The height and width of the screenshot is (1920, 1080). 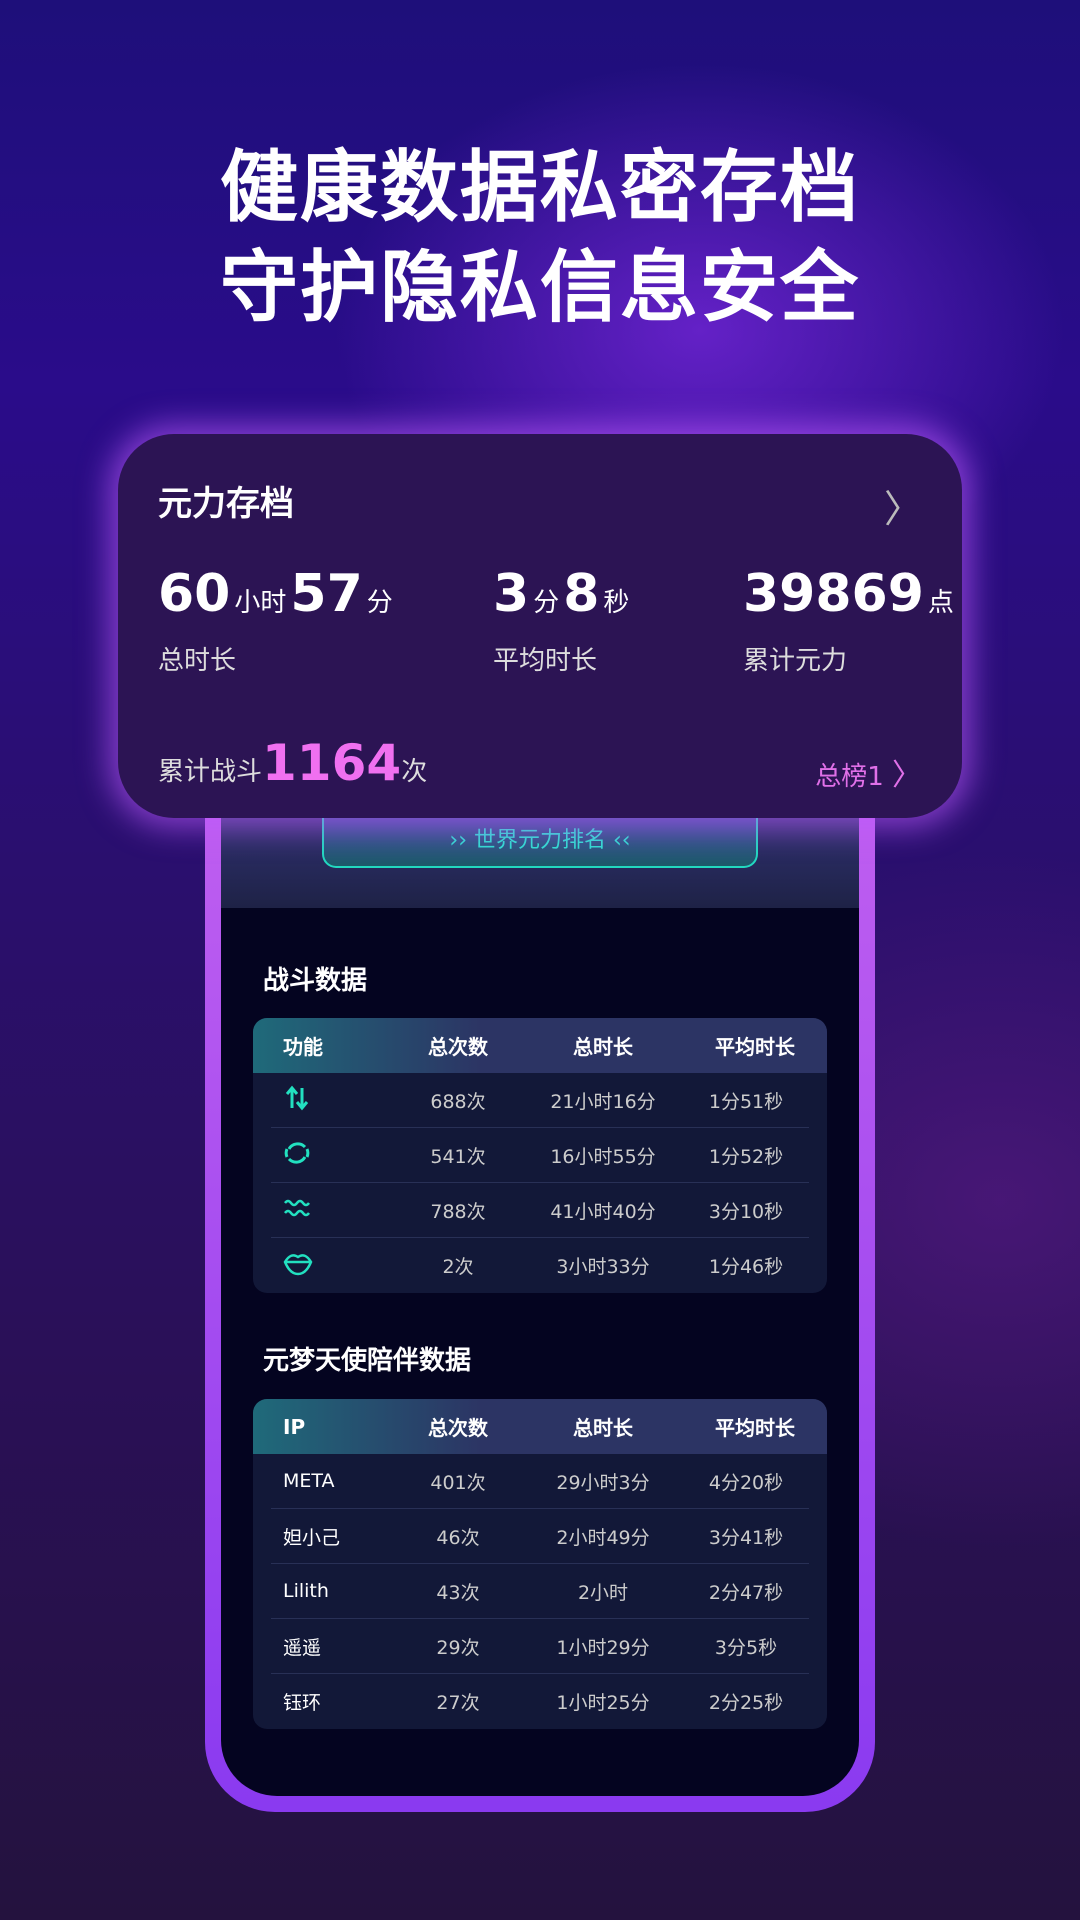 What do you see at coordinates (746, 1703) in the screenshot?
I see `avg-cell: 2分25秒` at bounding box center [746, 1703].